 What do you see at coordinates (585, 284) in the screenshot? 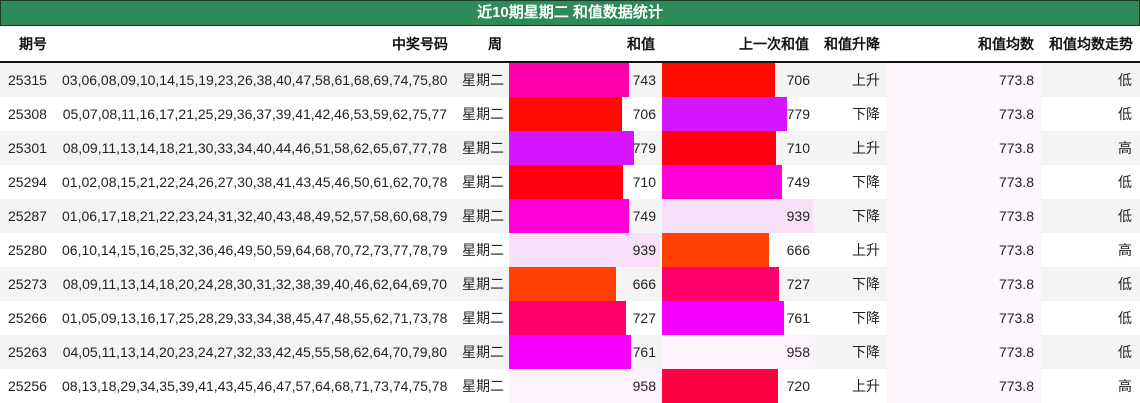
I see `sum-cell: 666` at bounding box center [585, 284].